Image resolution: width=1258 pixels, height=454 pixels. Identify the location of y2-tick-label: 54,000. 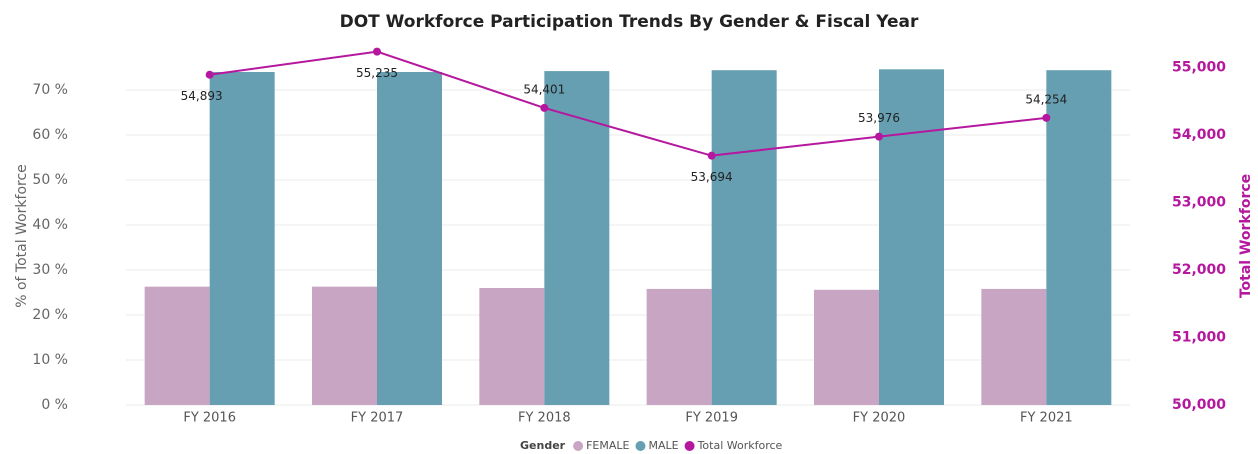
(1199, 135).